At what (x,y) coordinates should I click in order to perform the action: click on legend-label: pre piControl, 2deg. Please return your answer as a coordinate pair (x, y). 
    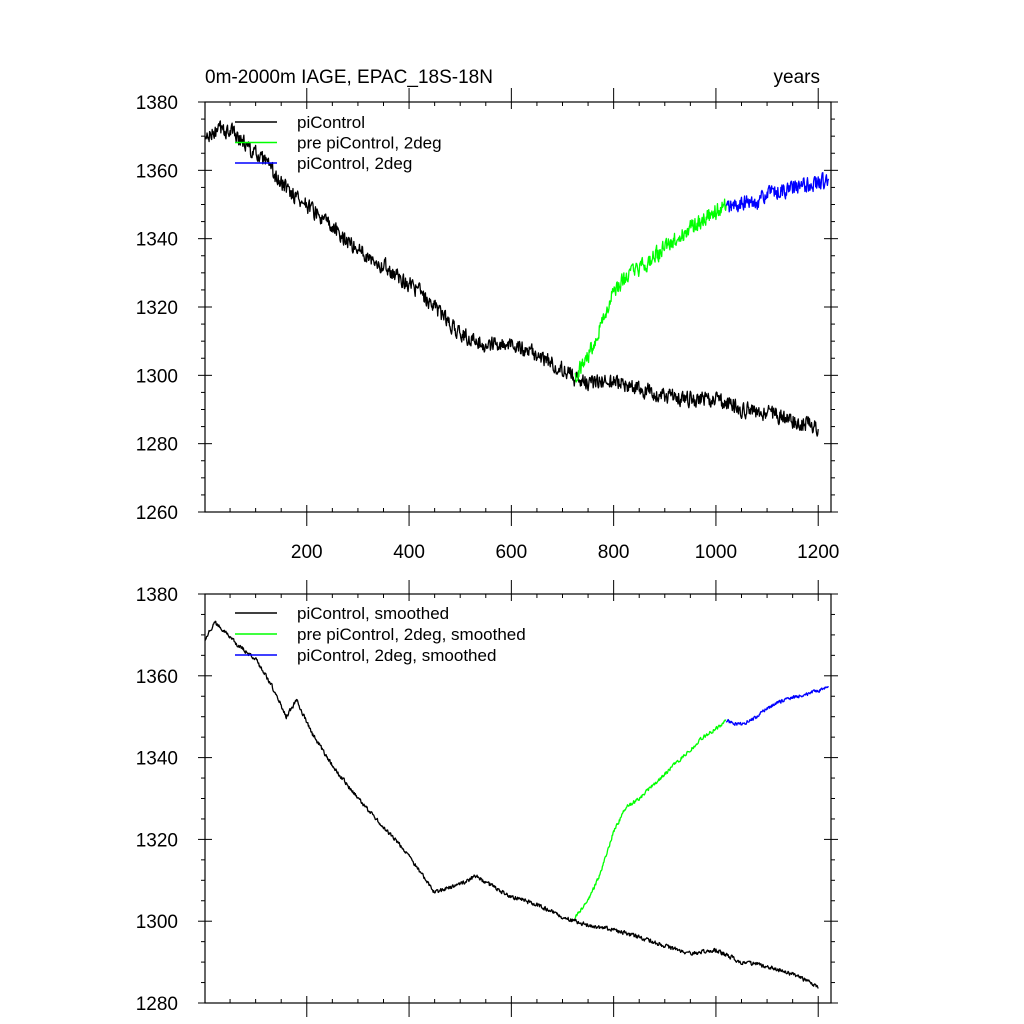
    Looking at the image, I should click on (369, 143).